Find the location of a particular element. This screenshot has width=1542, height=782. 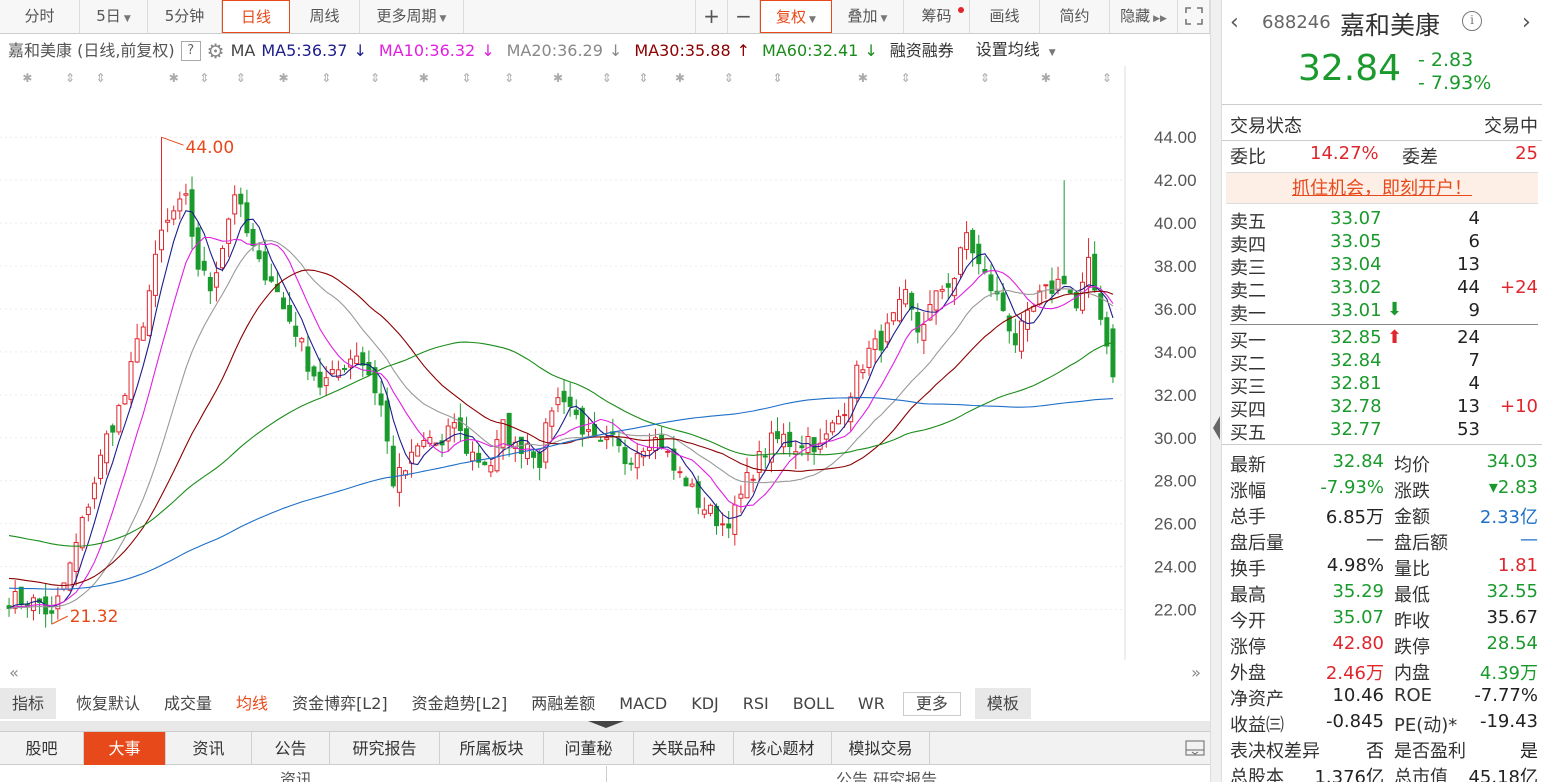

tab-events: 大事 is located at coordinates (125, 748).